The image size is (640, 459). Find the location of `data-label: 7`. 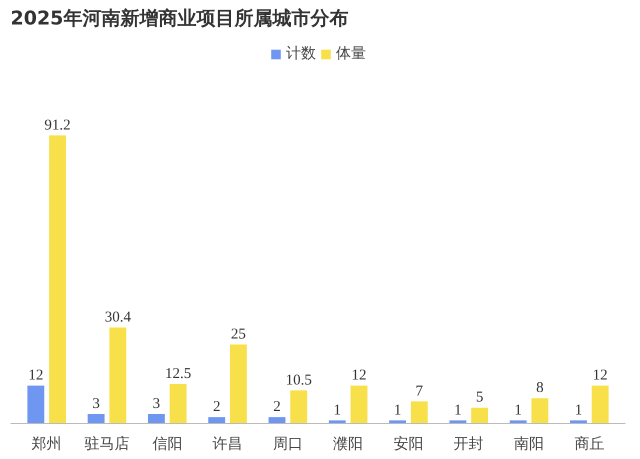

data-label: 7 is located at coordinates (420, 391).